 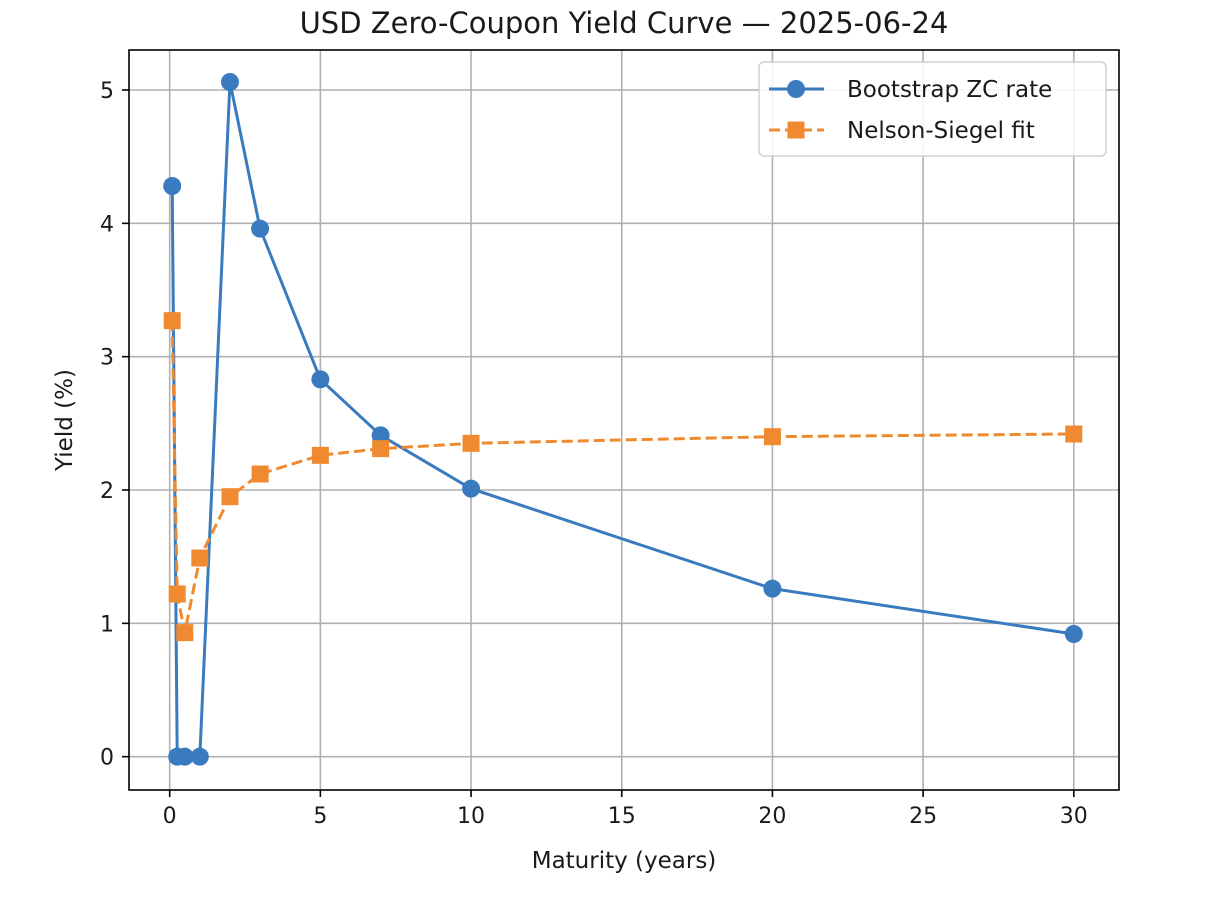 I want to click on y-tick-label: 4, so click(x=107, y=224).